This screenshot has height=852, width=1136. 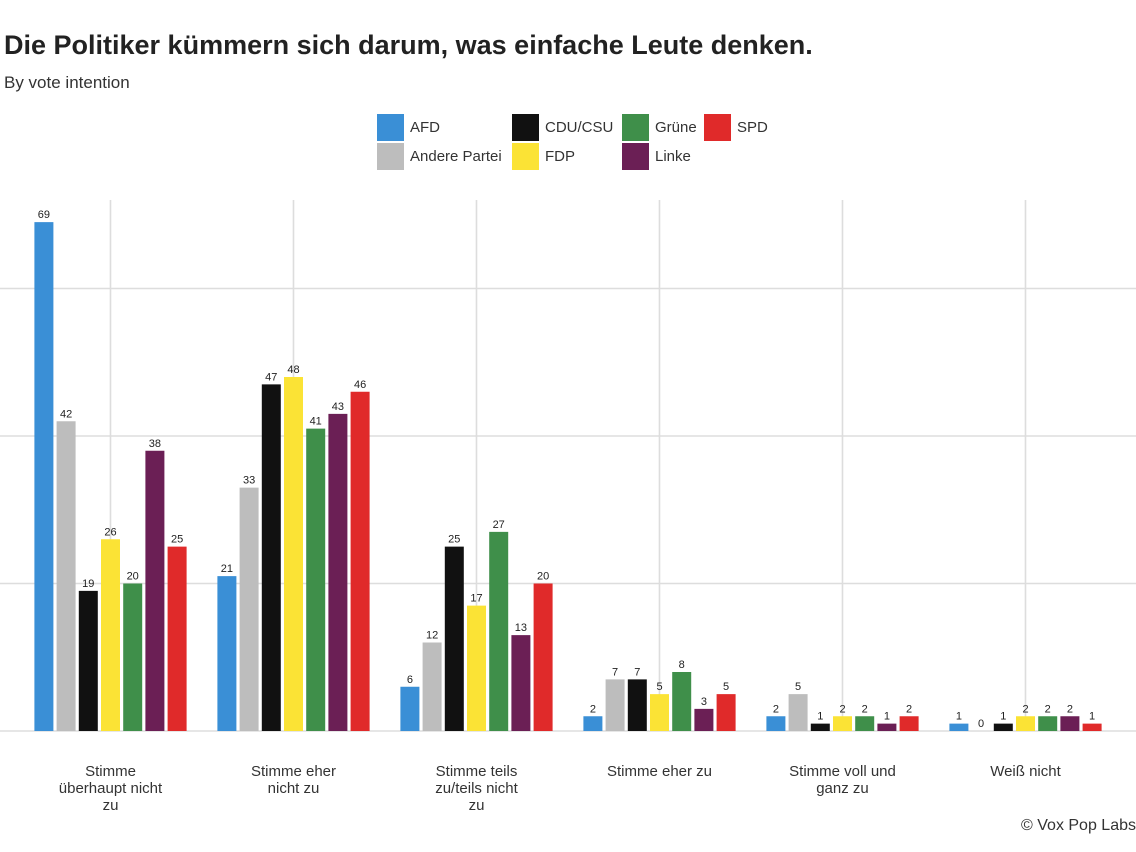 What do you see at coordinates (390, 127) in the screenshot?
I see `legend-swatch-afd` at bounding box center [390, 127].